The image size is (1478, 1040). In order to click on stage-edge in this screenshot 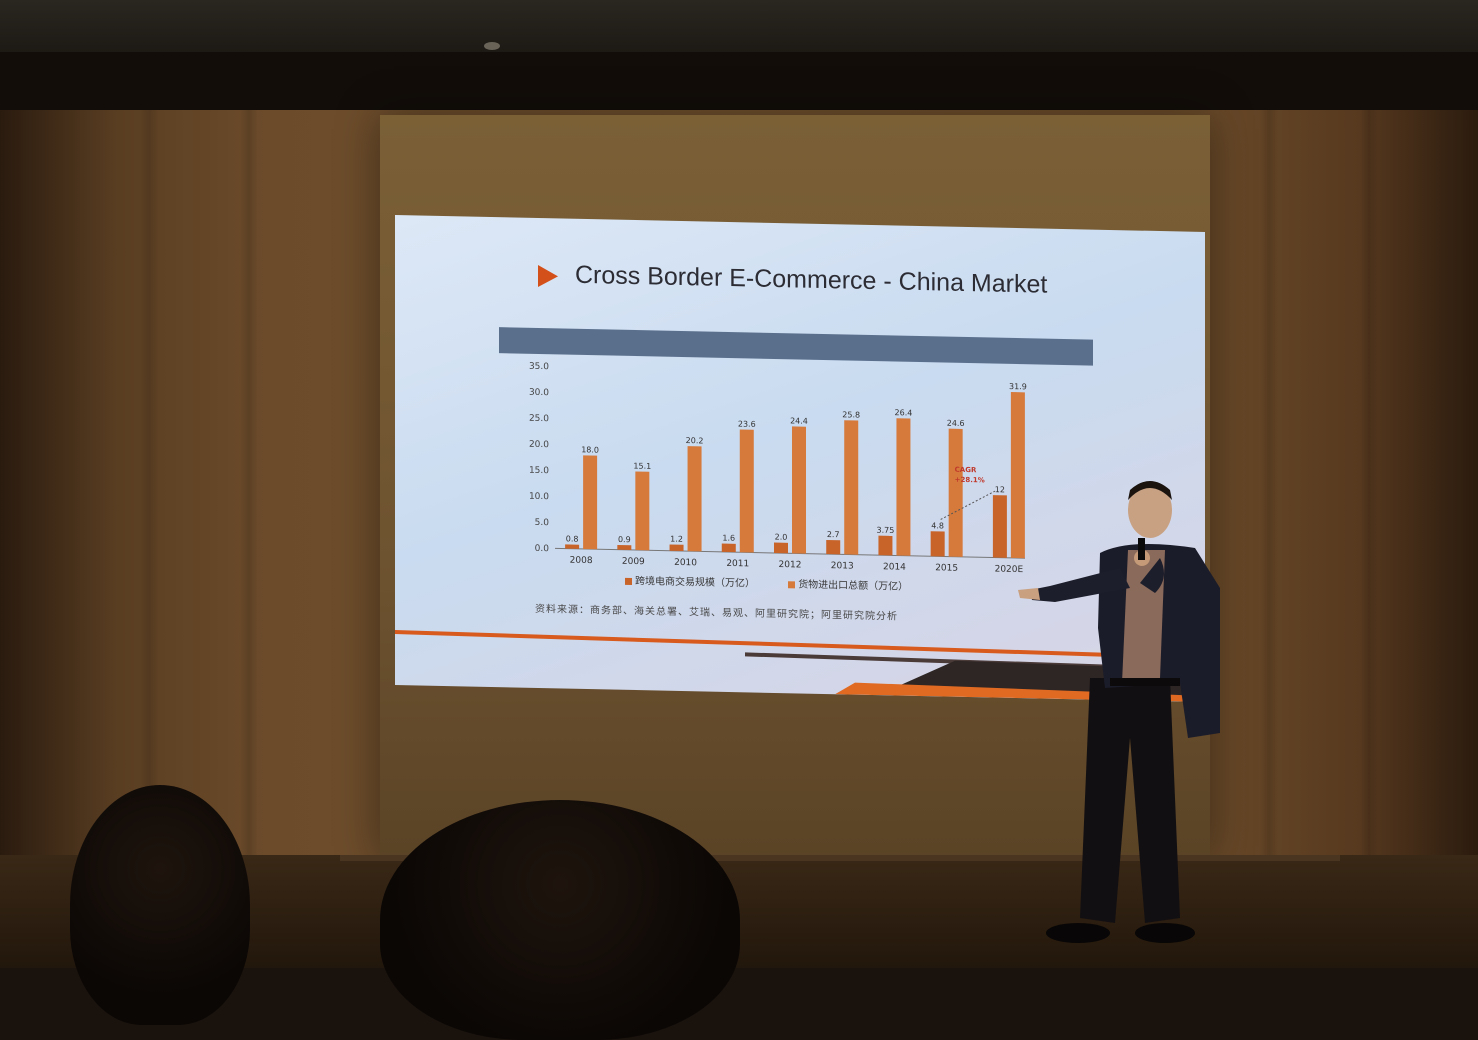, I will do `click(840, 858)`.